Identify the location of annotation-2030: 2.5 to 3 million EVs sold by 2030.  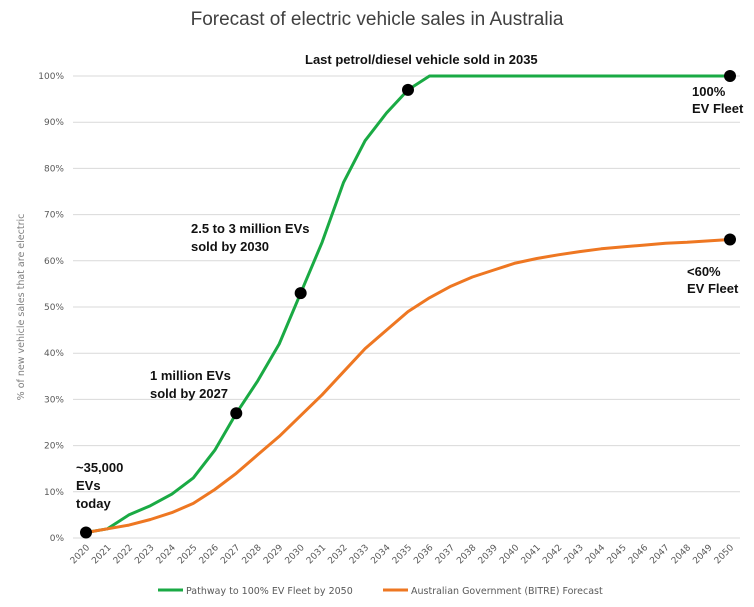
(252, 237).